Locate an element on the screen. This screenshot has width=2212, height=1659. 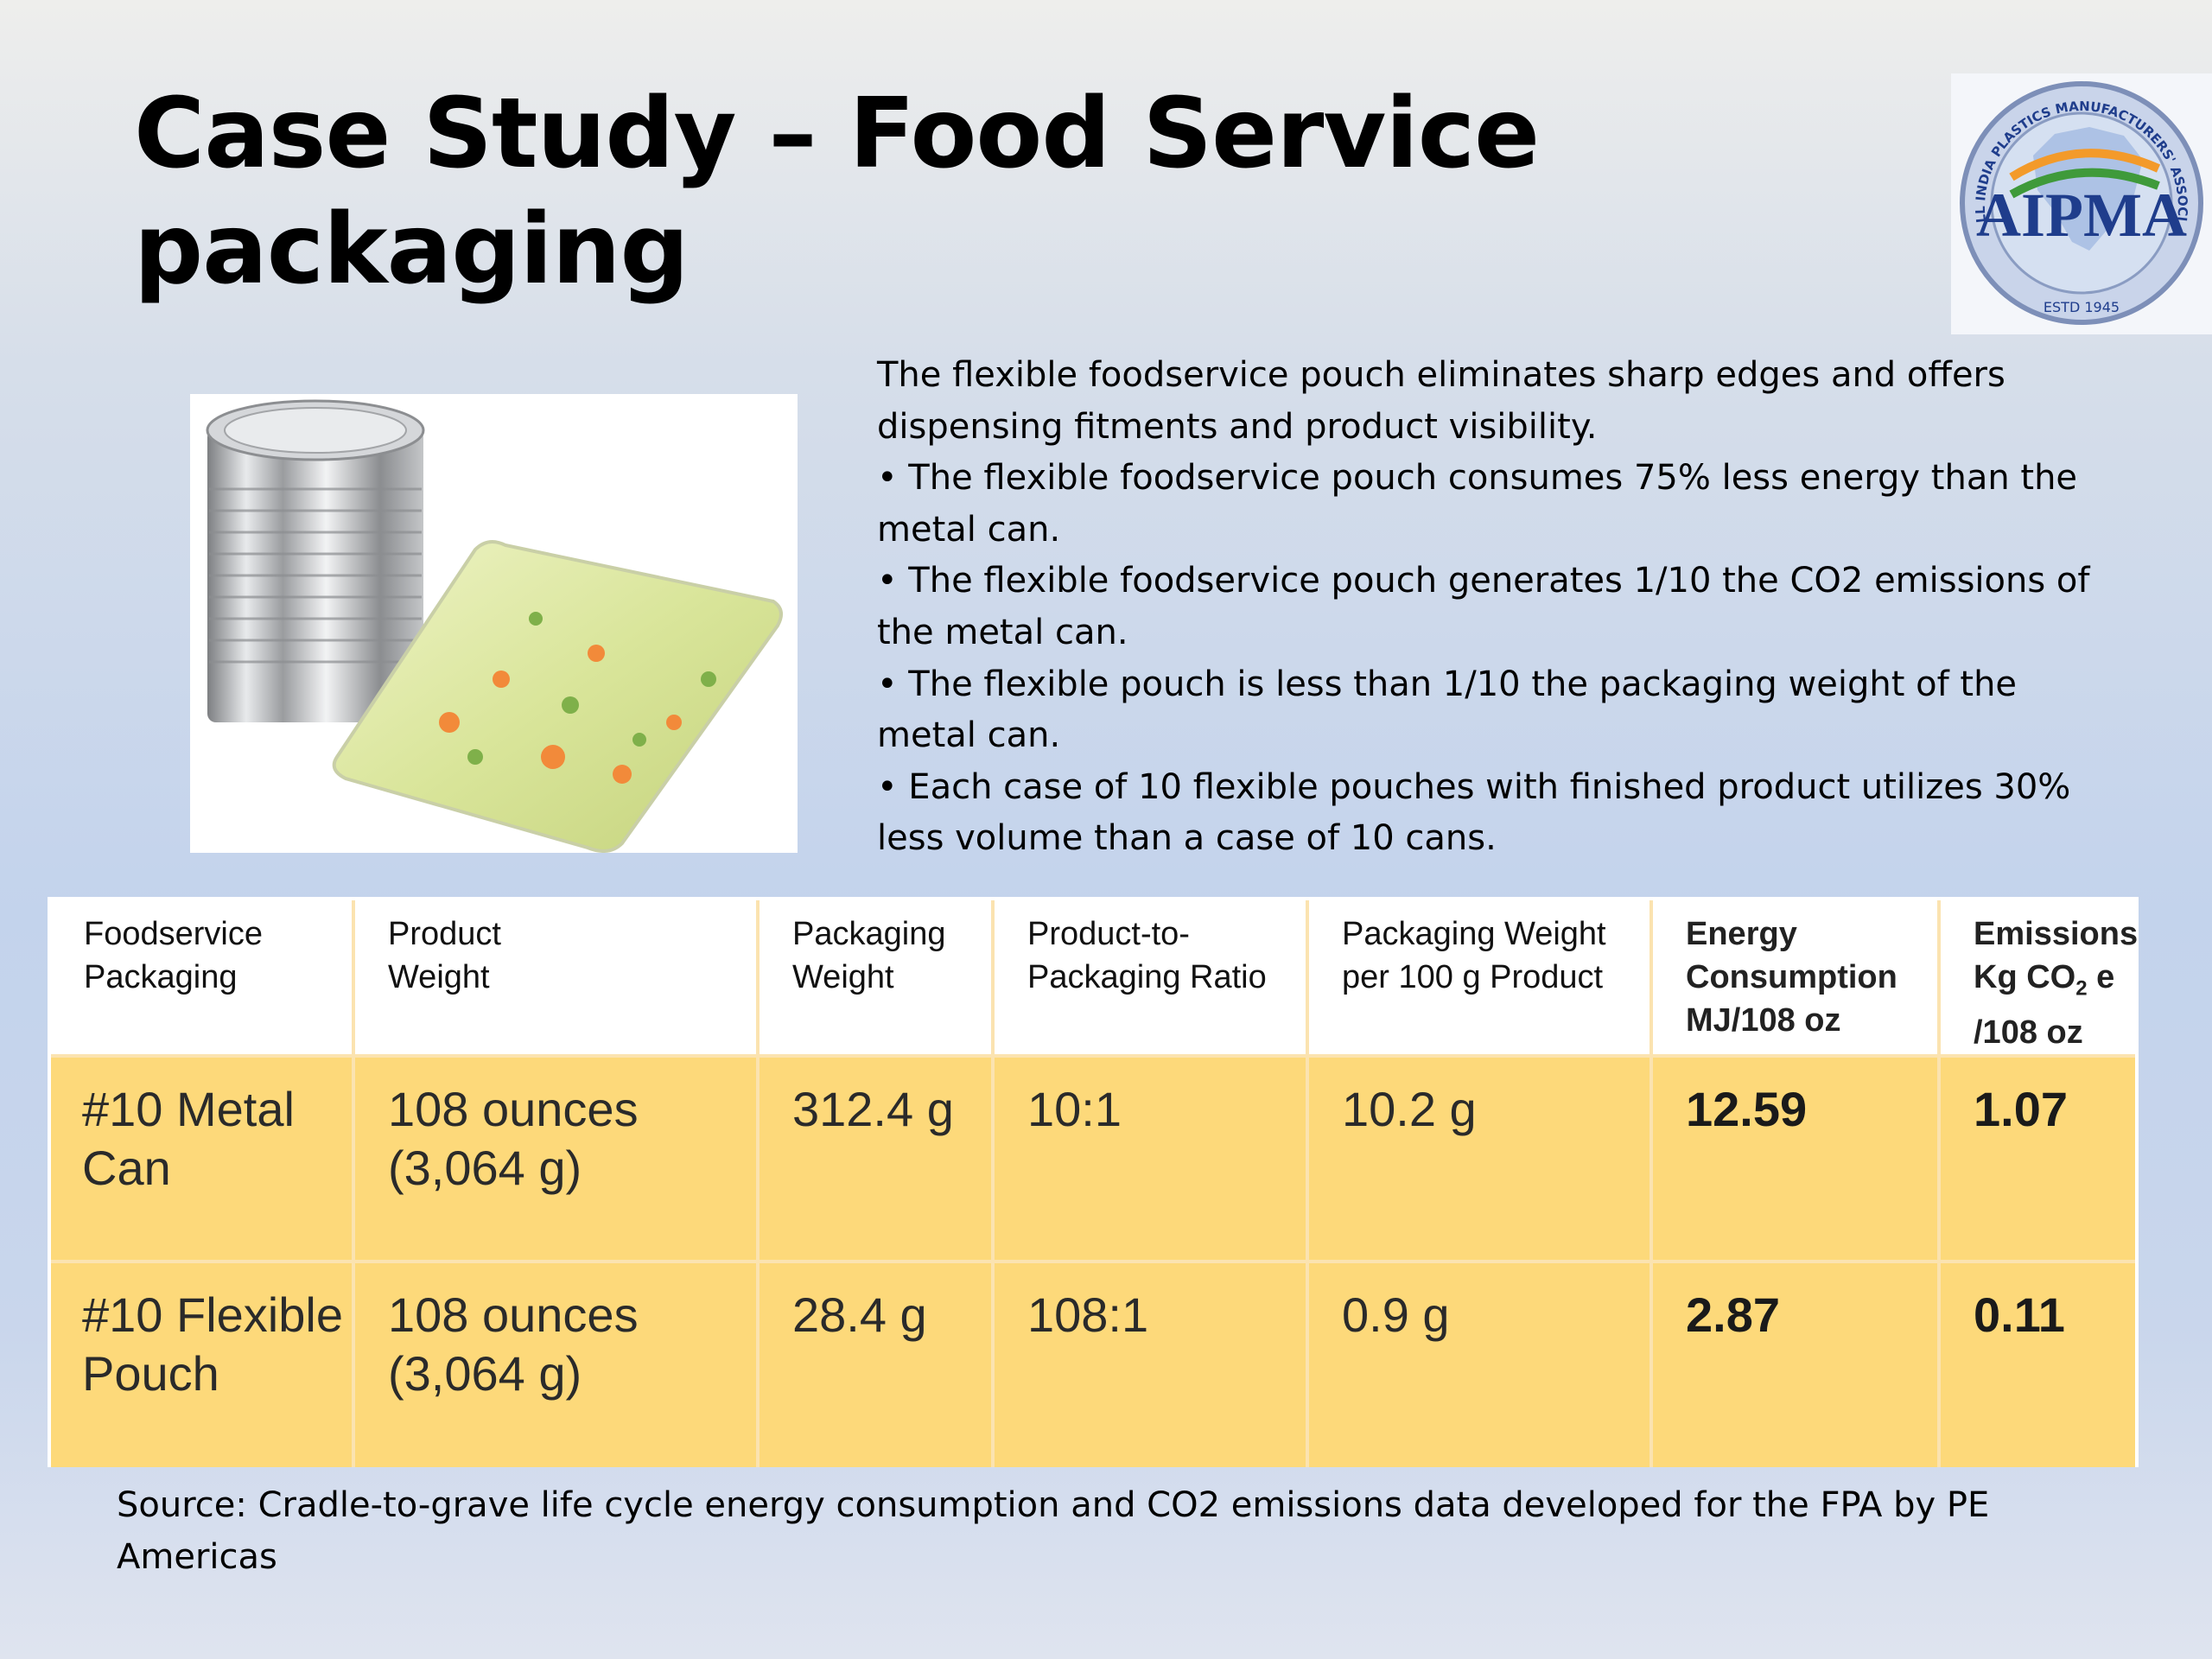
header-product-weight: Product Weight is located at coordinates (555, 978).